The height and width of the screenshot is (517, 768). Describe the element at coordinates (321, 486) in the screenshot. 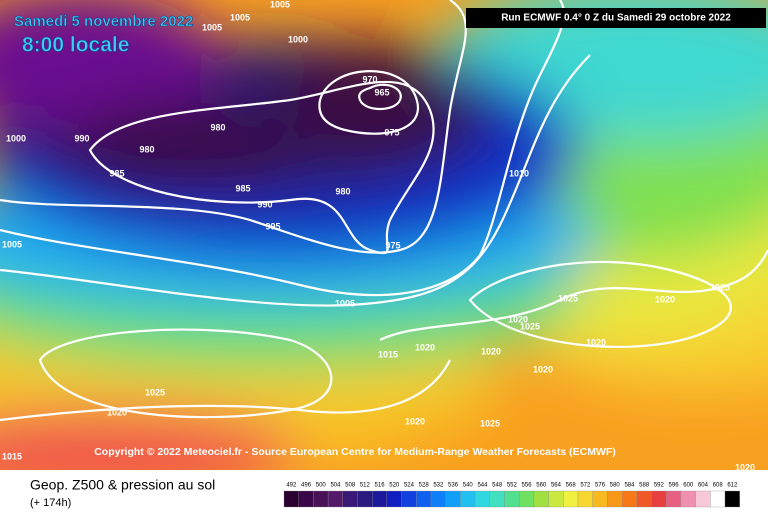

I see `scale-label: 500` at that location.